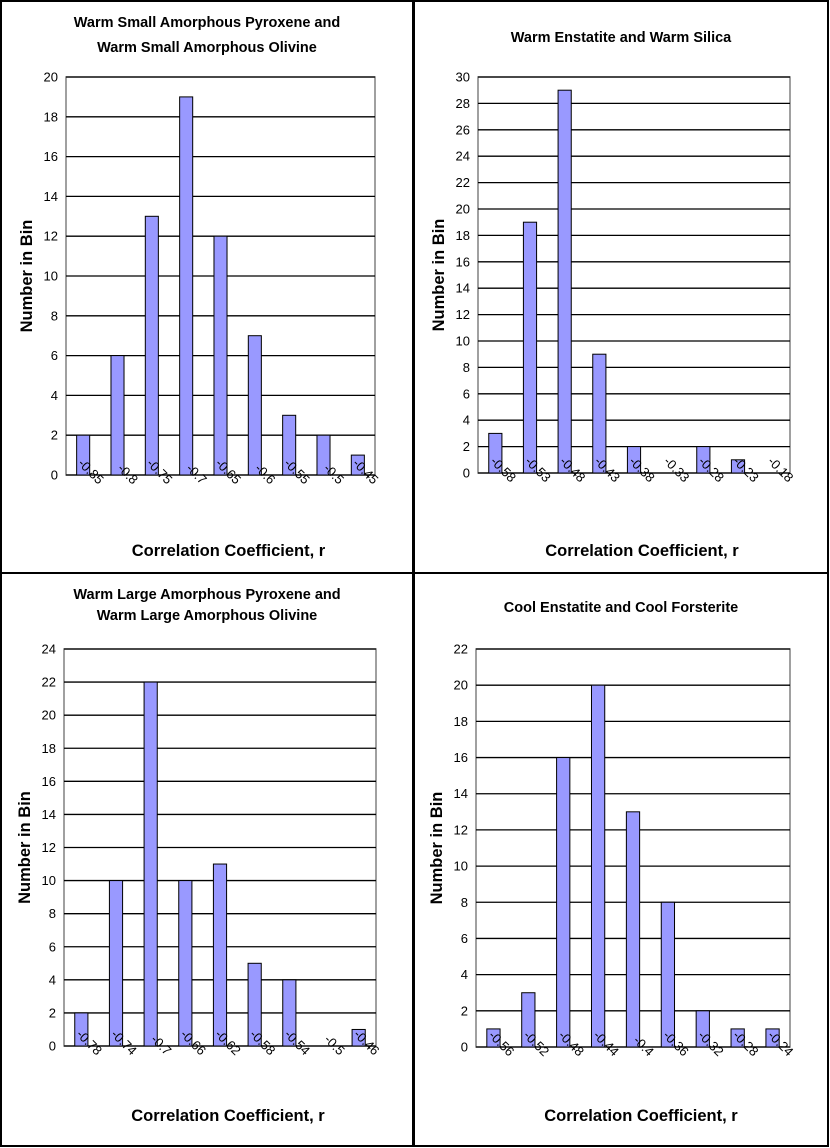  I want to click on bar--0.45, so click(357, 465).